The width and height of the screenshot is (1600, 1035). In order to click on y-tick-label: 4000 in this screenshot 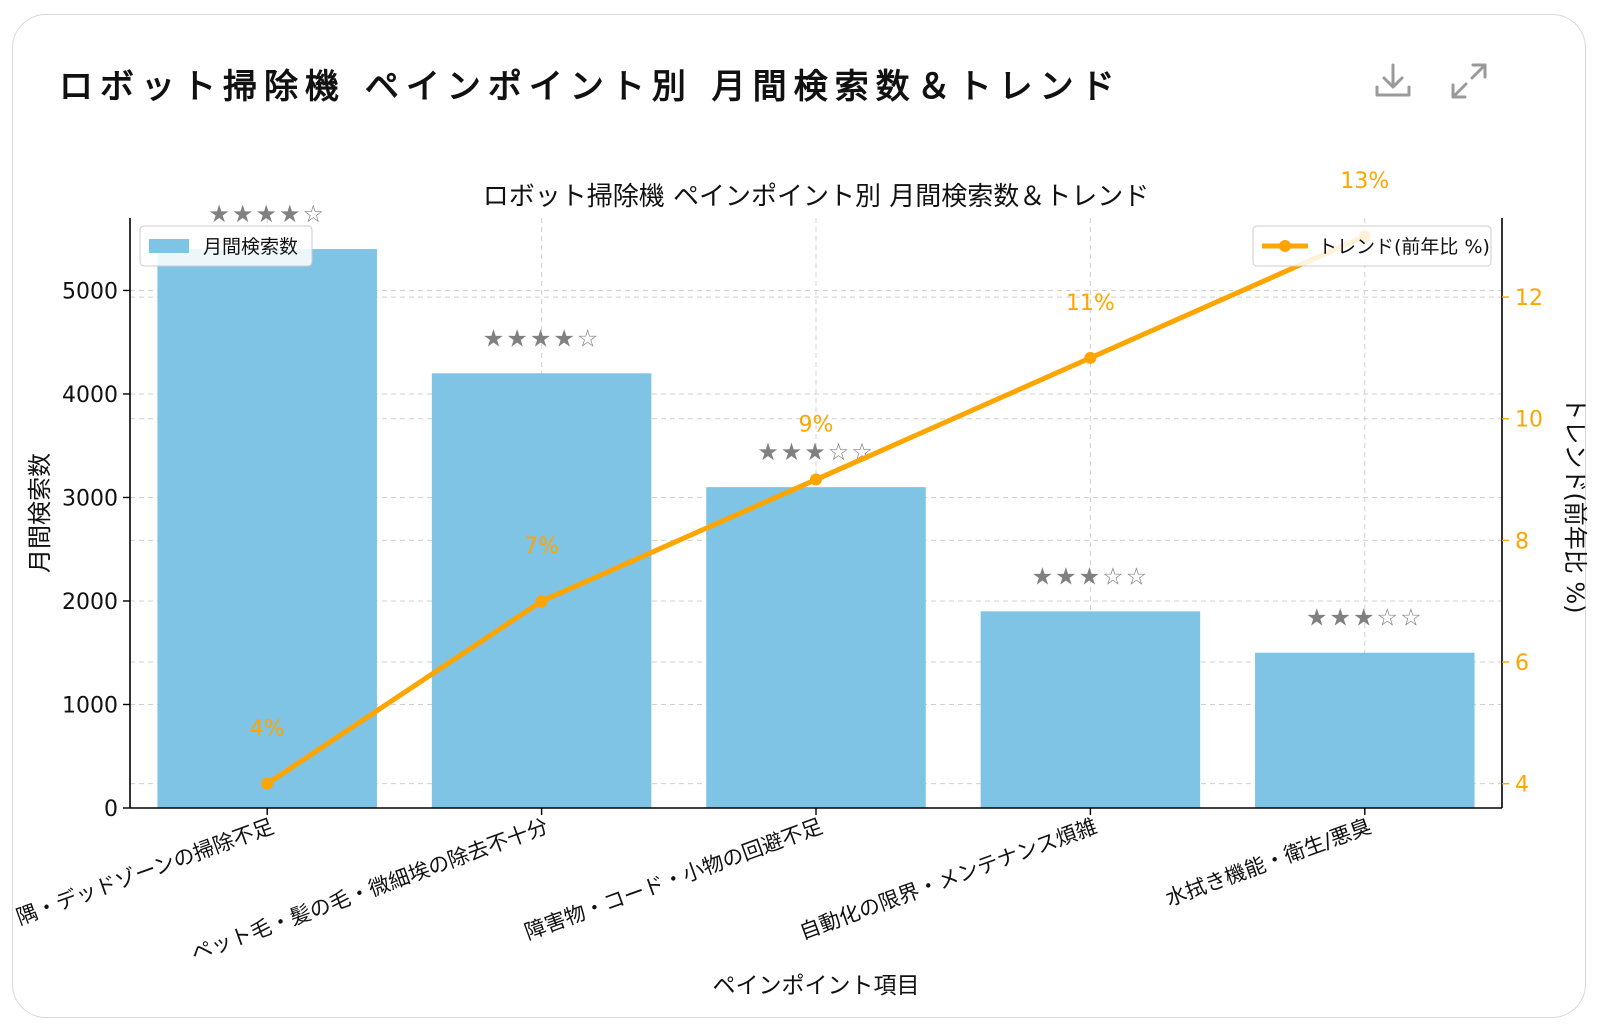, I will do `click(90, 395)`.